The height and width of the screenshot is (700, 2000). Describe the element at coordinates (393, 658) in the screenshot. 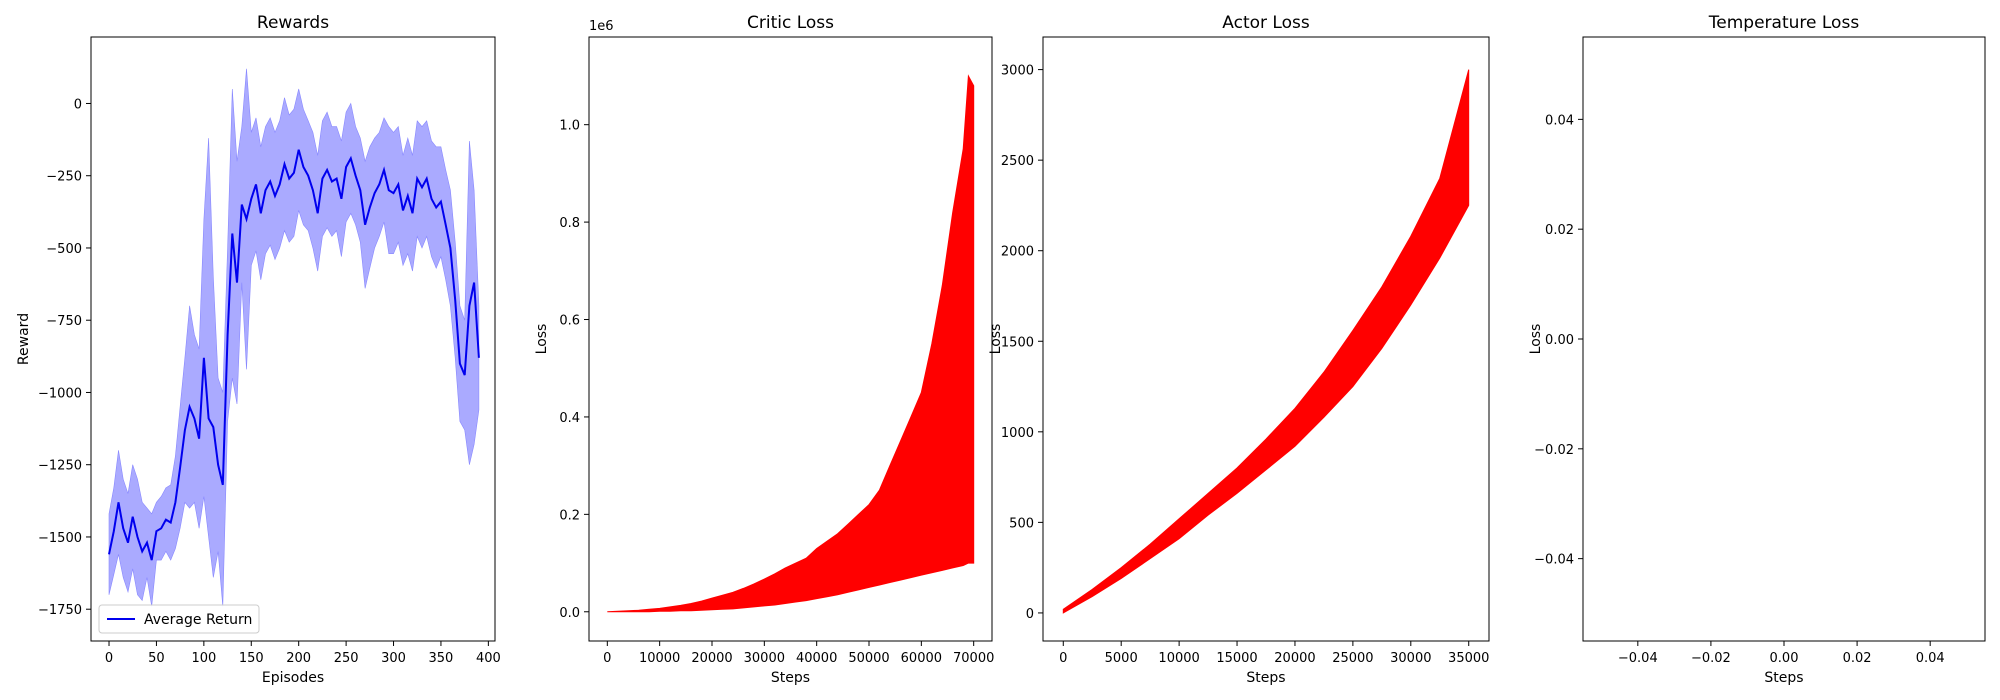

I see `x-tick-label: 300` at that location.